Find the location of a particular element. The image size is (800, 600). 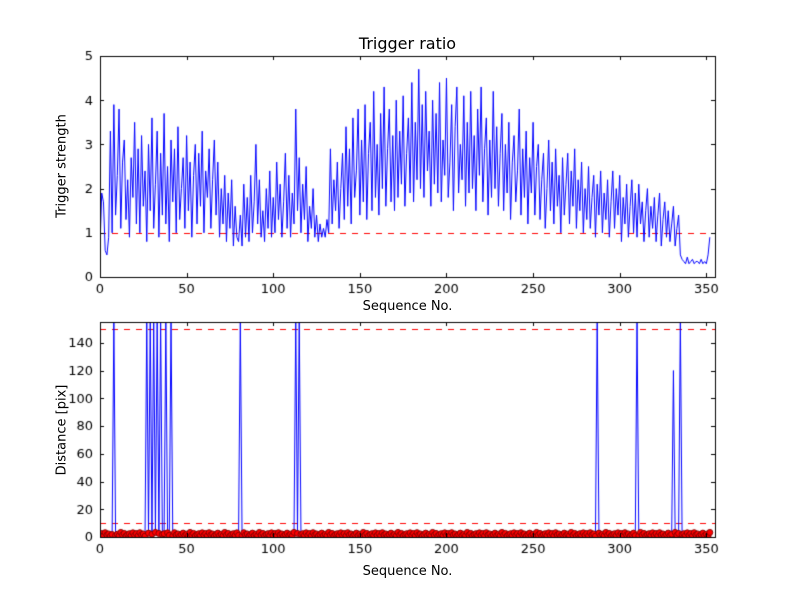

bottom-xaxis-label: Sequence No. is located at coordinates (407, 571).